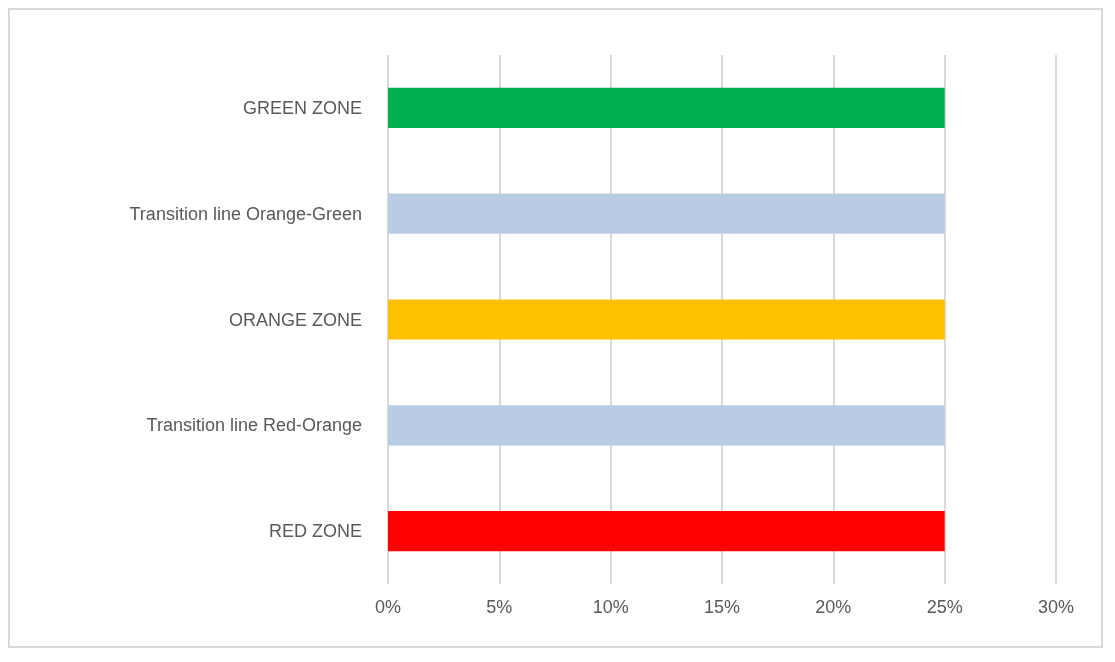 This screenshot has width=1115, height=662. What do you see at coordinates (499, 607) in the screenshot?
I see `x-tick-label: 5%` at bounding box center [499, 607].